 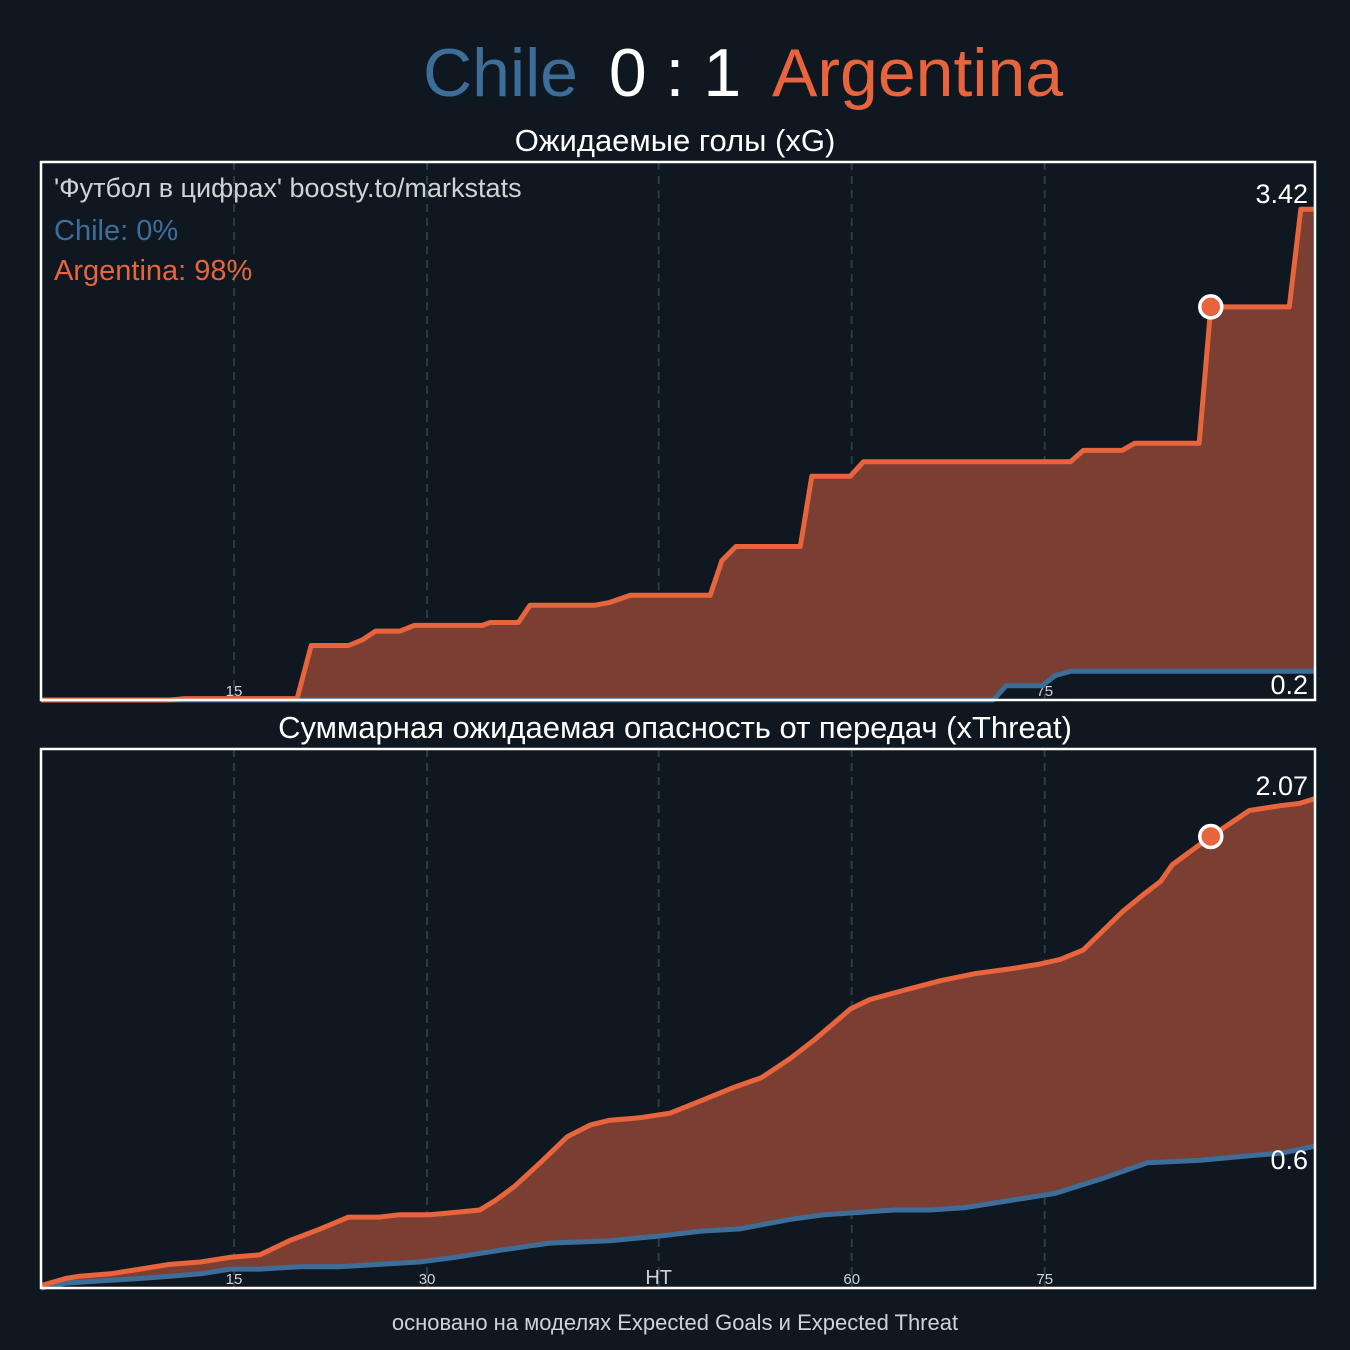 What do you see at coordinates (917, 73) in the screenshot?
I see `away-team-name: Argentina` at bounding box center [917, 73].